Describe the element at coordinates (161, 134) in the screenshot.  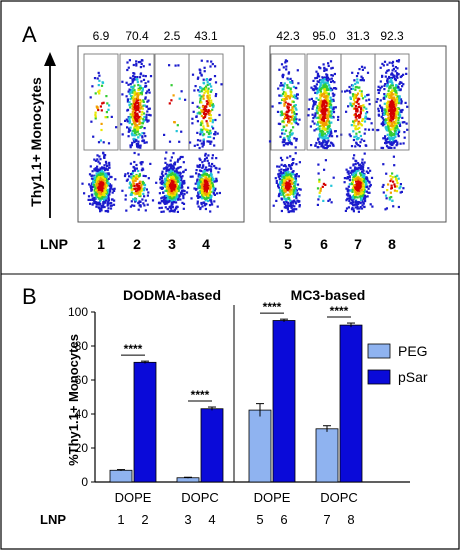
I see `flow-plot-frame-left` at that location.